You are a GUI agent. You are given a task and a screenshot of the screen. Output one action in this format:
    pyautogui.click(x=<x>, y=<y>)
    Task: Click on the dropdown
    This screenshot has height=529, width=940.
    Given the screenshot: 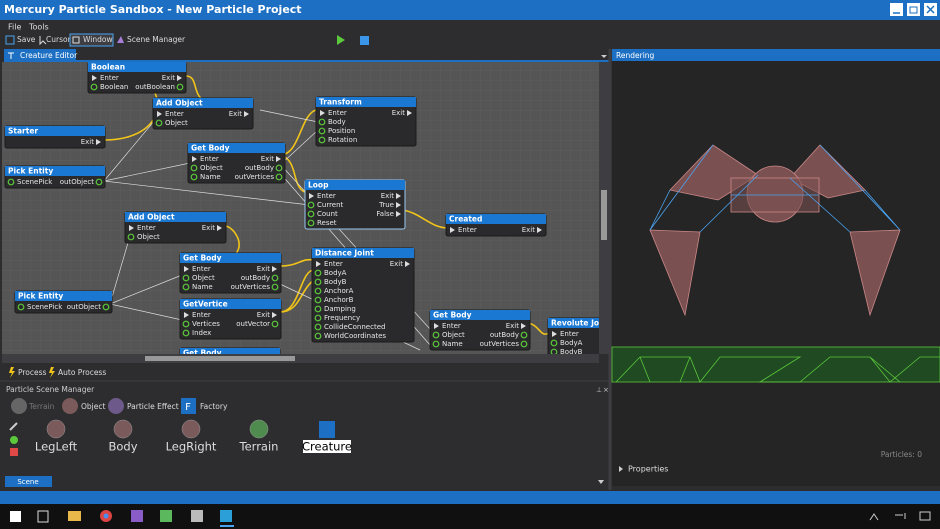 What is the action you would take?
    pyautogui.click(x=601, y=482)
    